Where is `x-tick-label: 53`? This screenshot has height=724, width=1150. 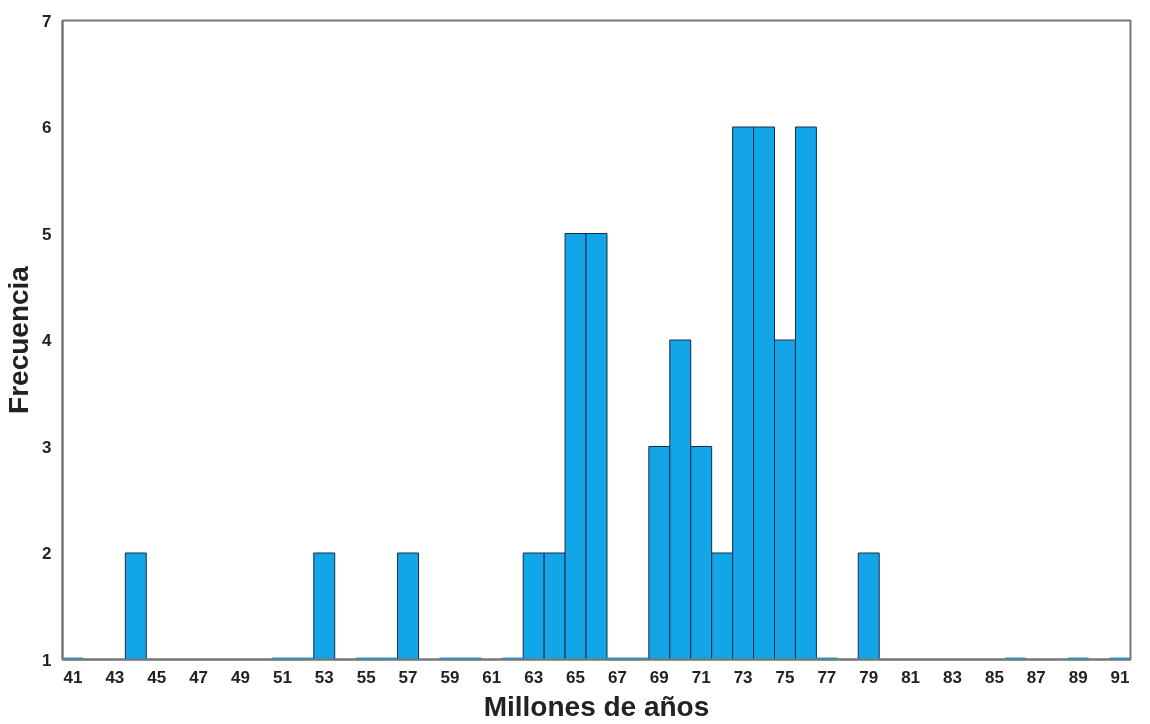 x-tick-label: 53 is located at coordinates (324, 677).